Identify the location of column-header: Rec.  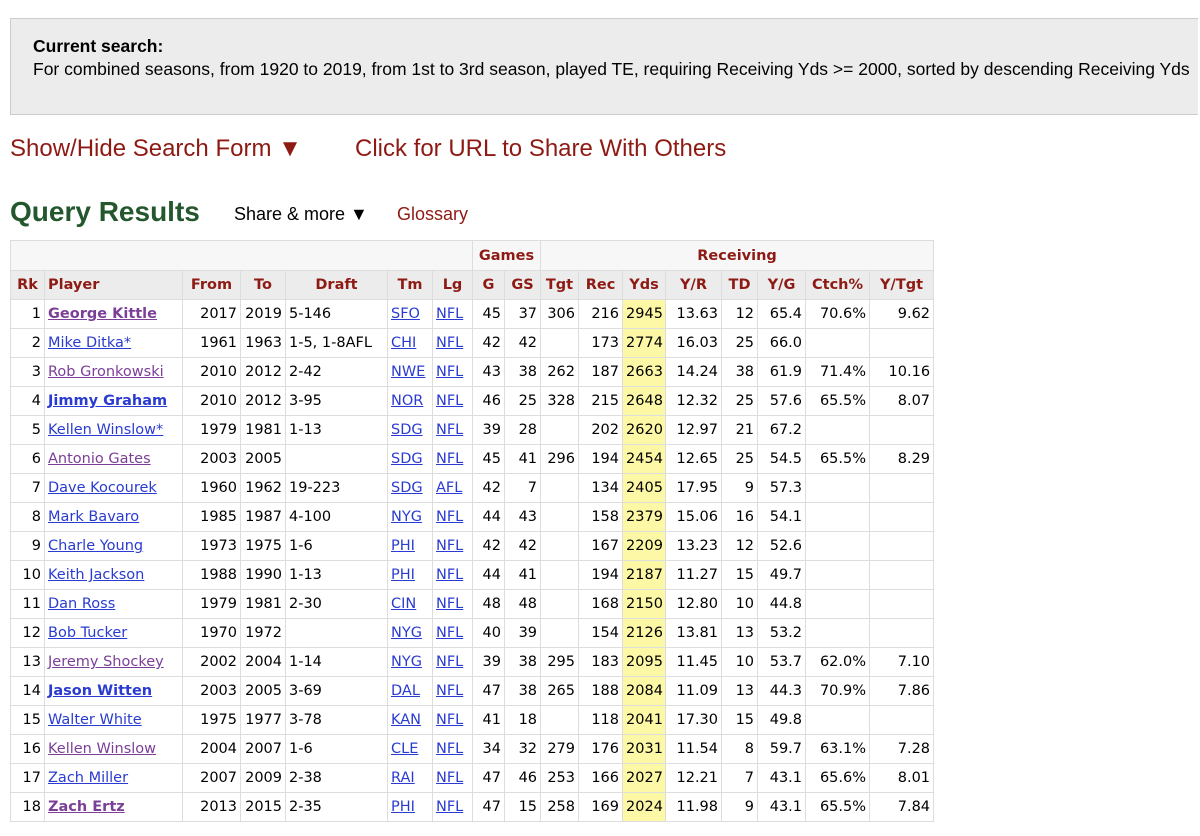
(601, 285).